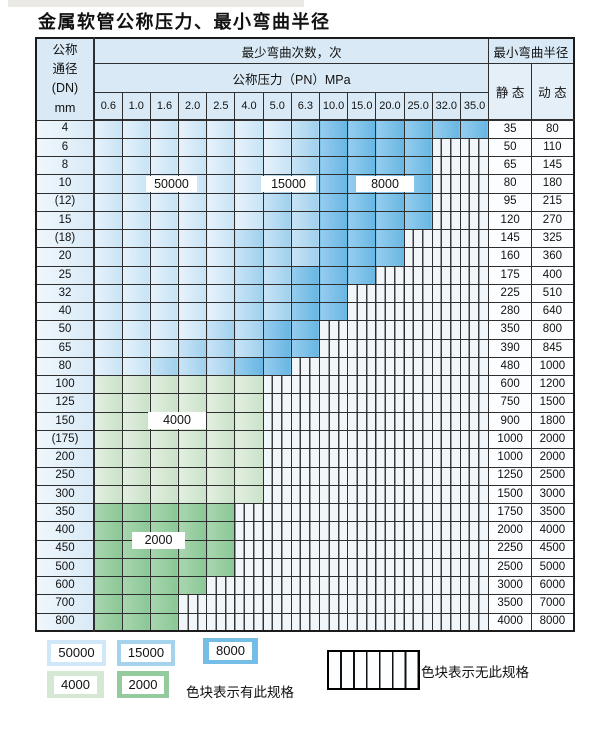 The image size is (600, 743). Describe the element at coordinates (362, 106) in the screenshot. I see `pressure-col-15.0: 15.0` at that location.